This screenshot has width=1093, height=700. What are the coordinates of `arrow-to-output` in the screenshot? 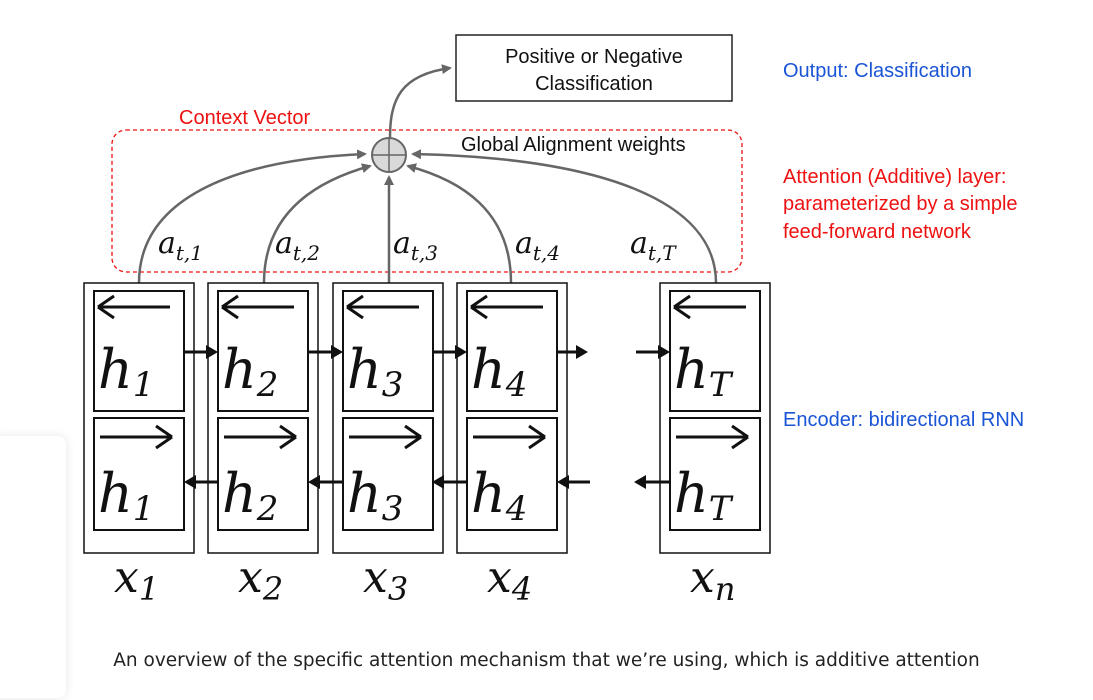 It's located at (420, 101).